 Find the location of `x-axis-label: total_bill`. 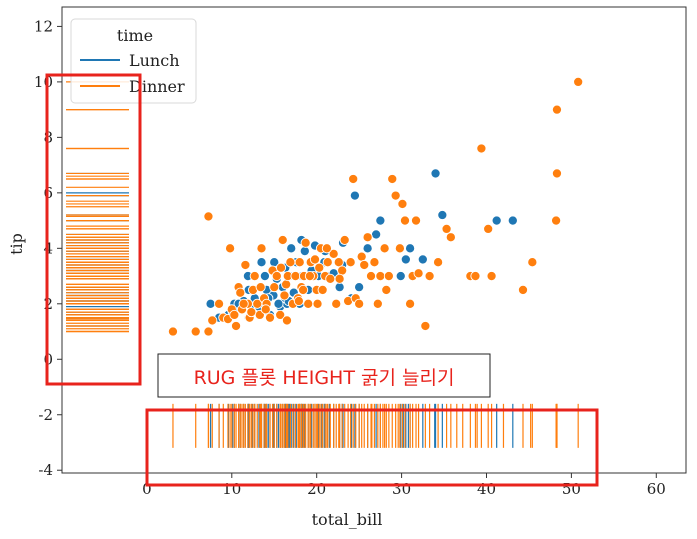

x-axis-label: total_bill is located at coordinates (347, 519).